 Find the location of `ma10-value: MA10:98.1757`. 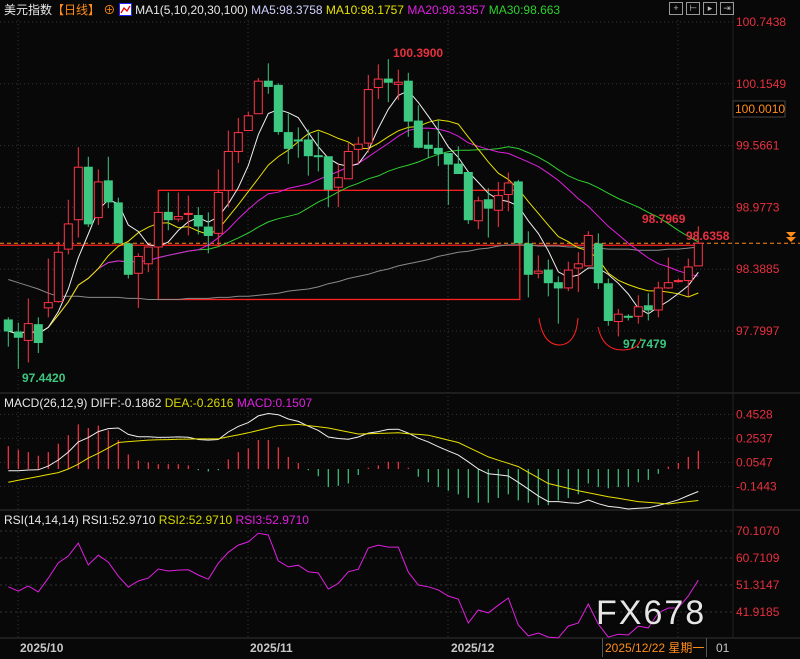

ma10-value: MA10:98.1757 is located at coordinates (364, 10).